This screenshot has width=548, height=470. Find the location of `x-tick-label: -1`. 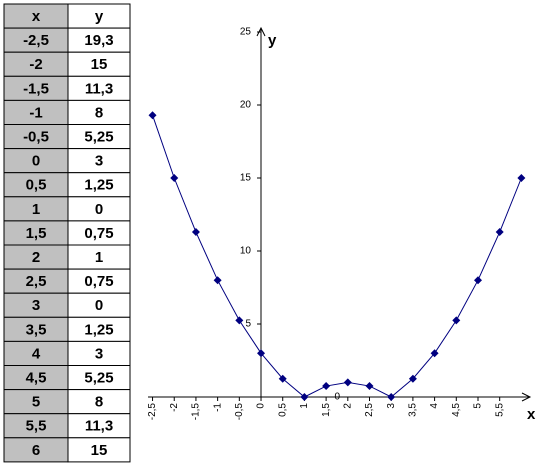

x-tick-label: -1 is located at coordinates (217, 407).